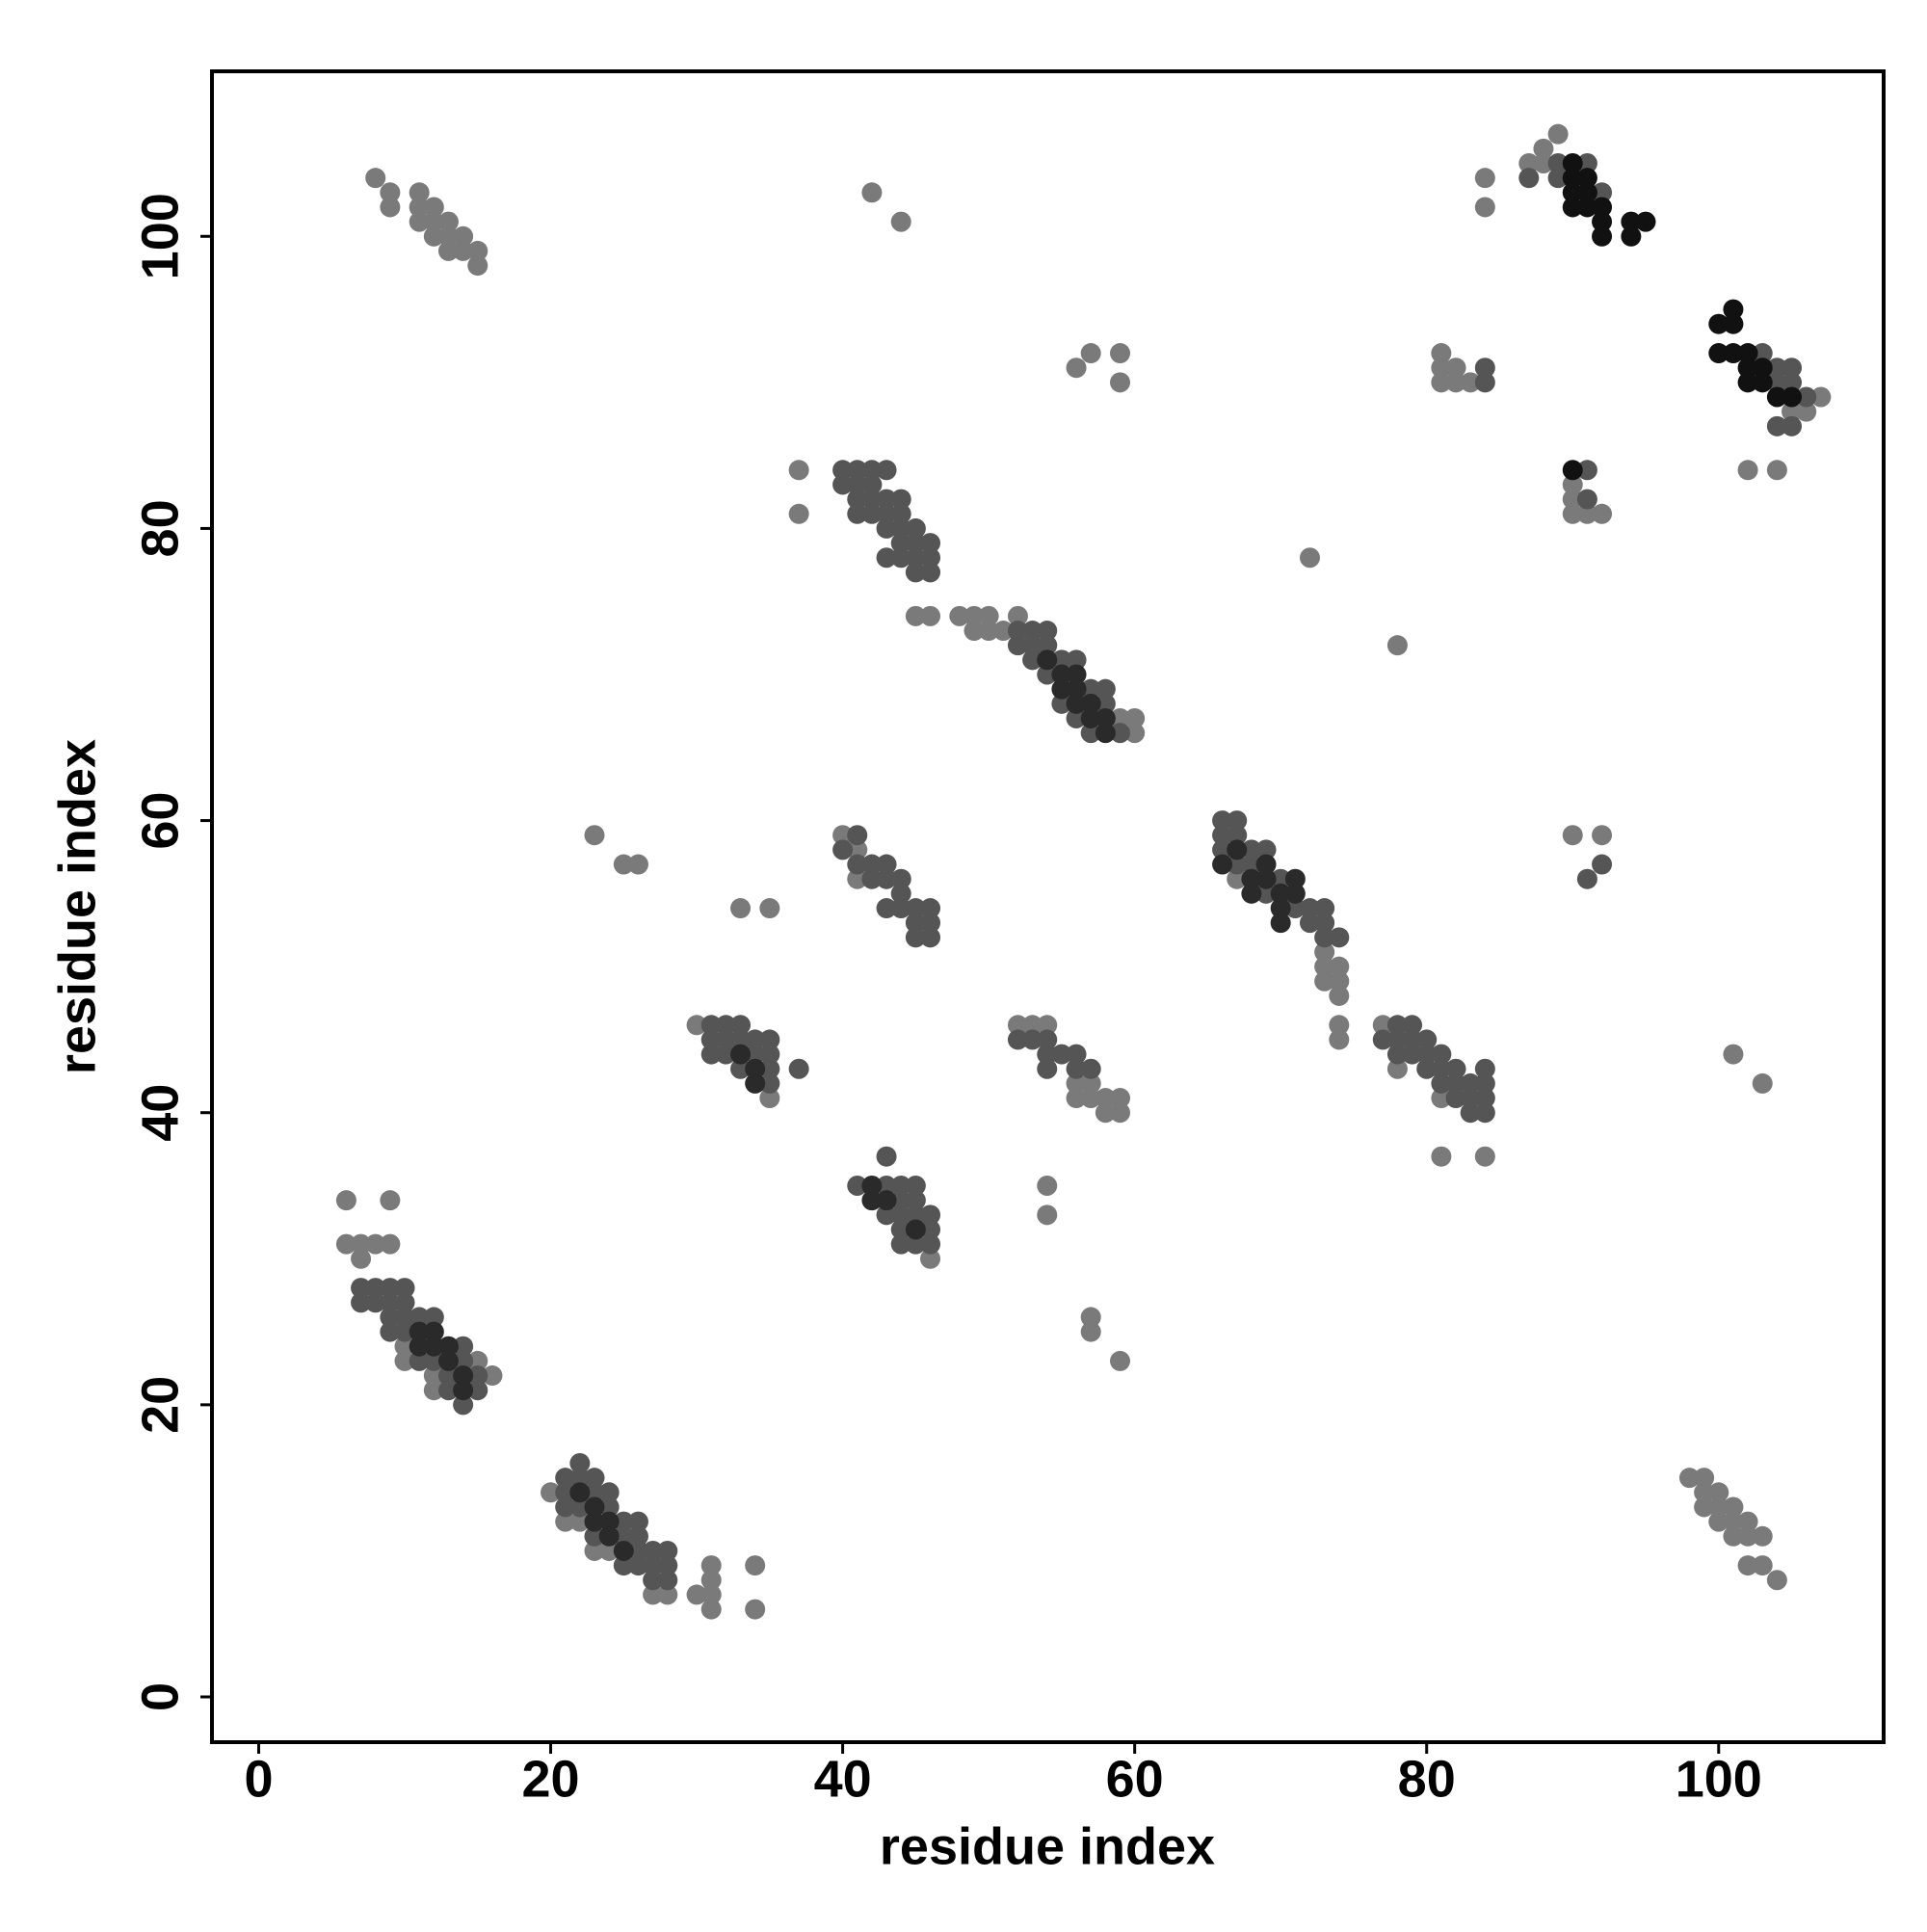  I want to click on y-axis-label: residue index, so click(77, 906).